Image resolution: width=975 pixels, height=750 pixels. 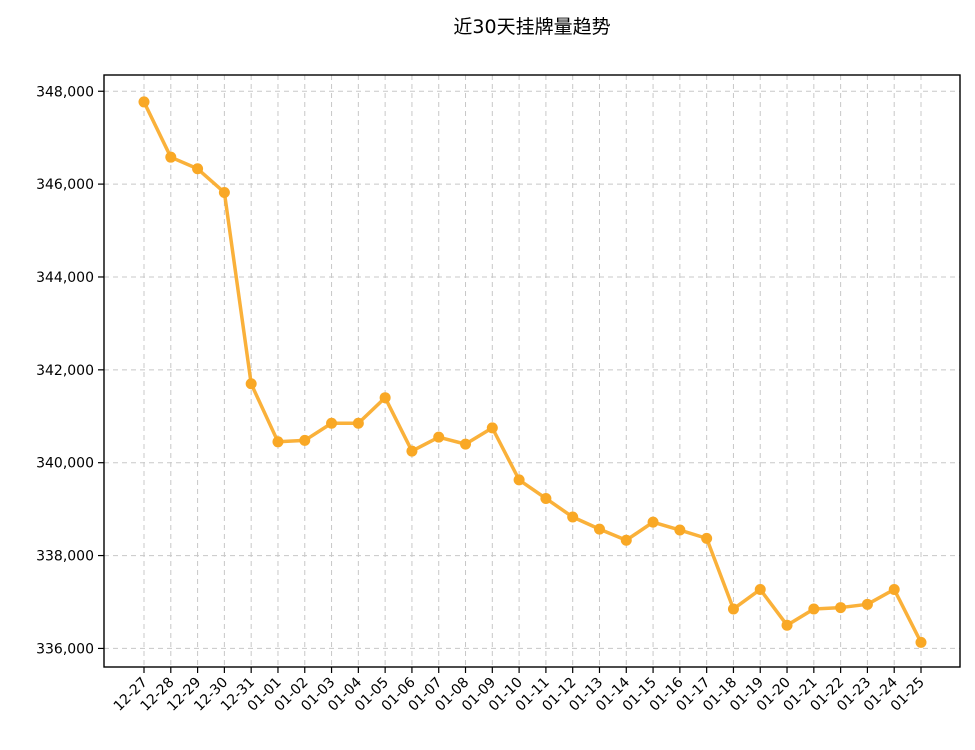 I want to click on y-tick-label: 344,000, so click(x=65, y=278).